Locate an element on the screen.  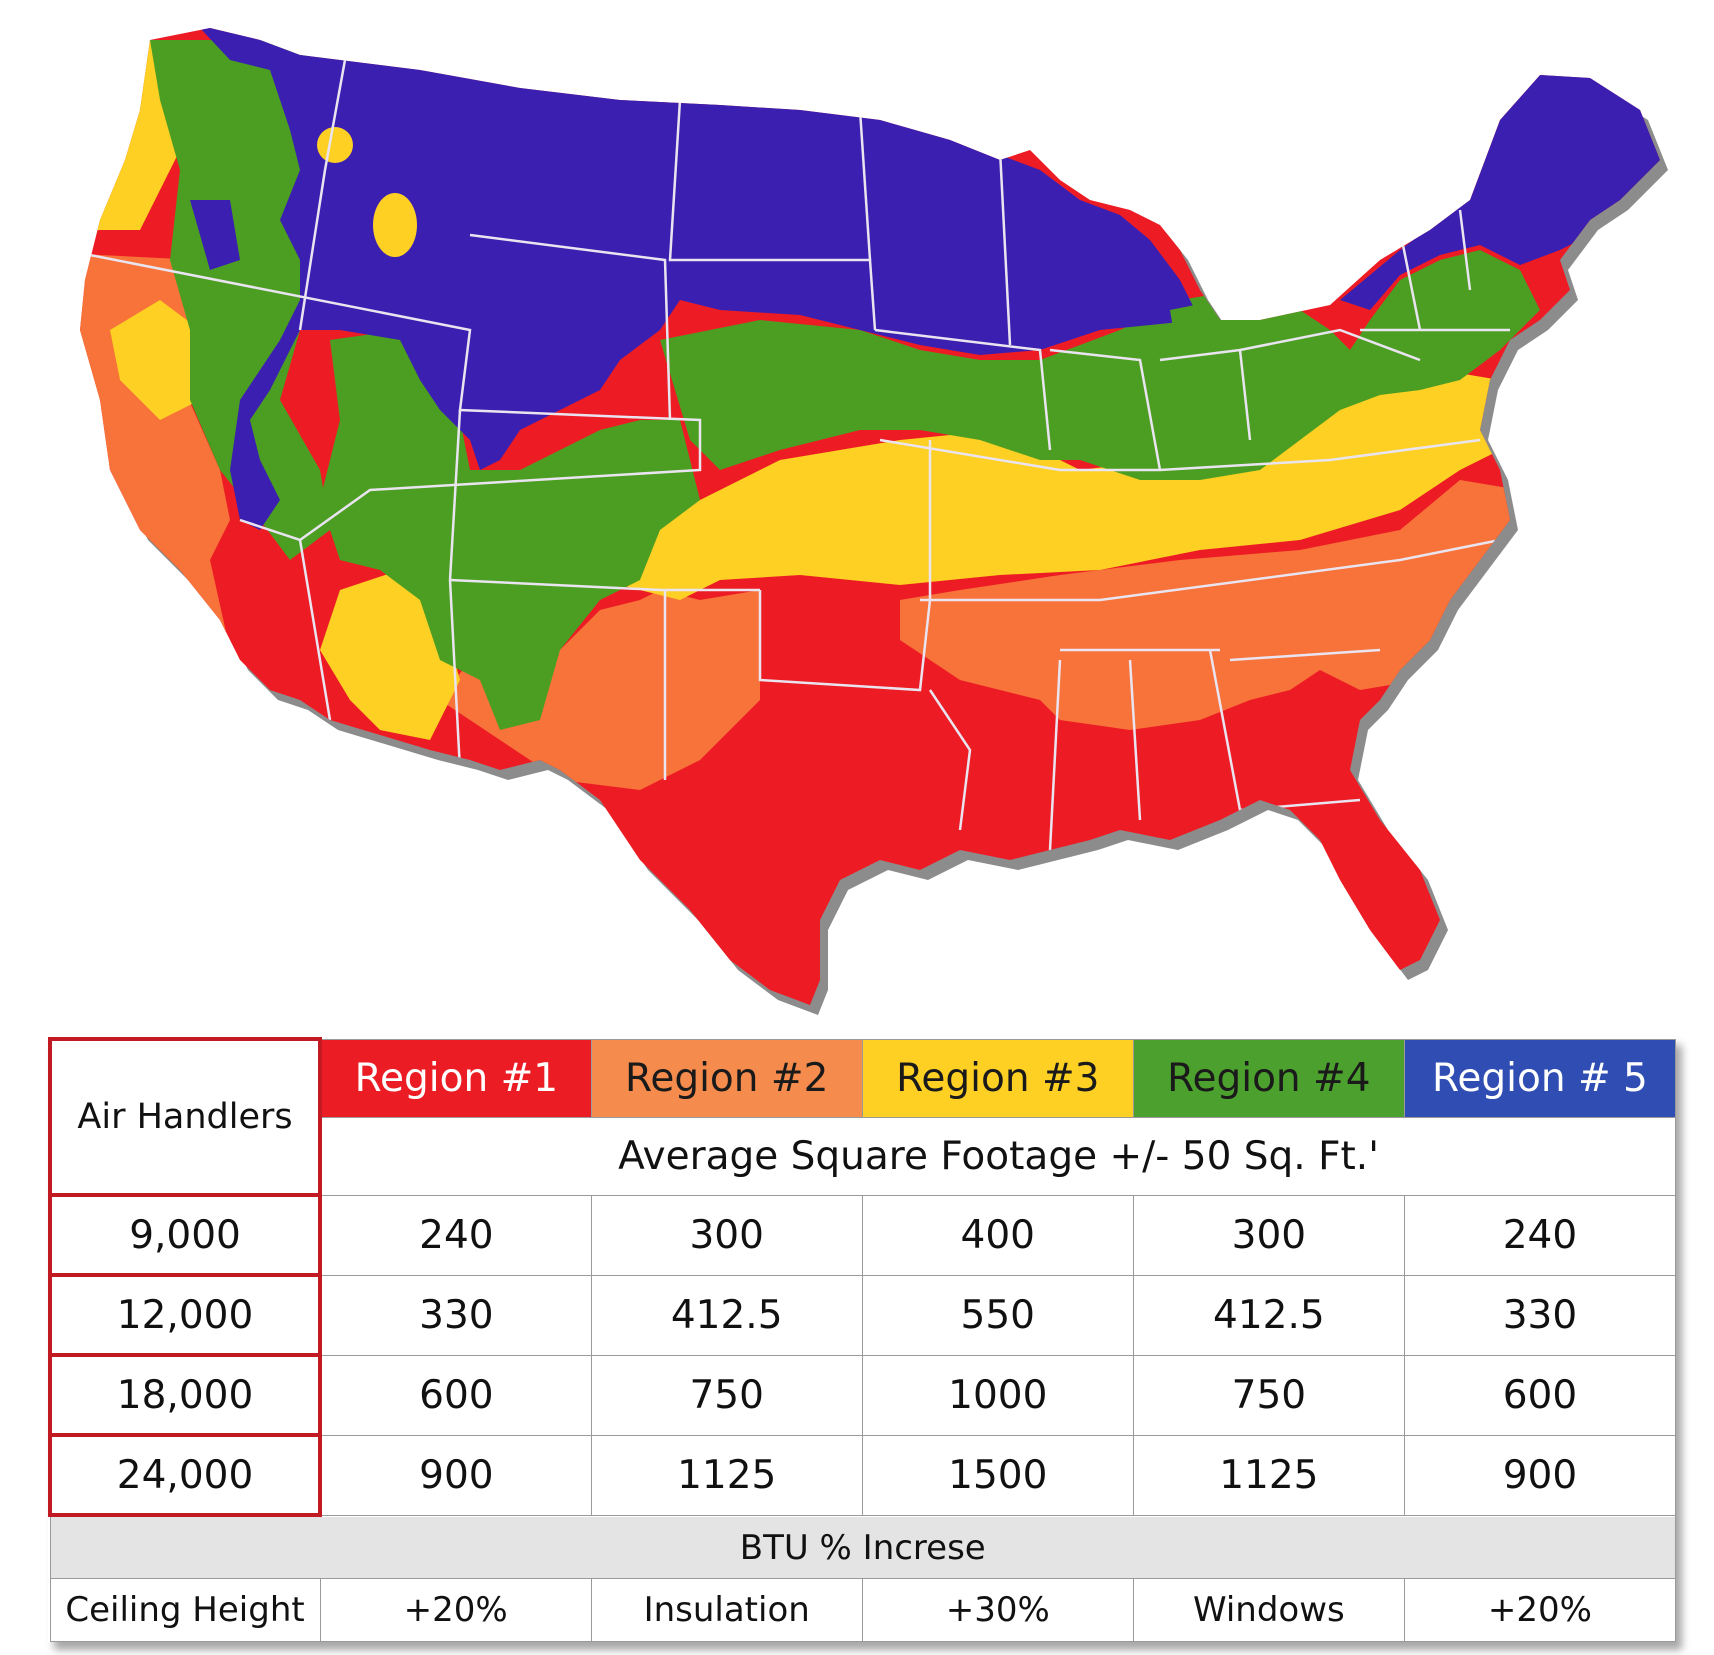
btu-cell: 18,000 is located at coordinates (185, 1395).